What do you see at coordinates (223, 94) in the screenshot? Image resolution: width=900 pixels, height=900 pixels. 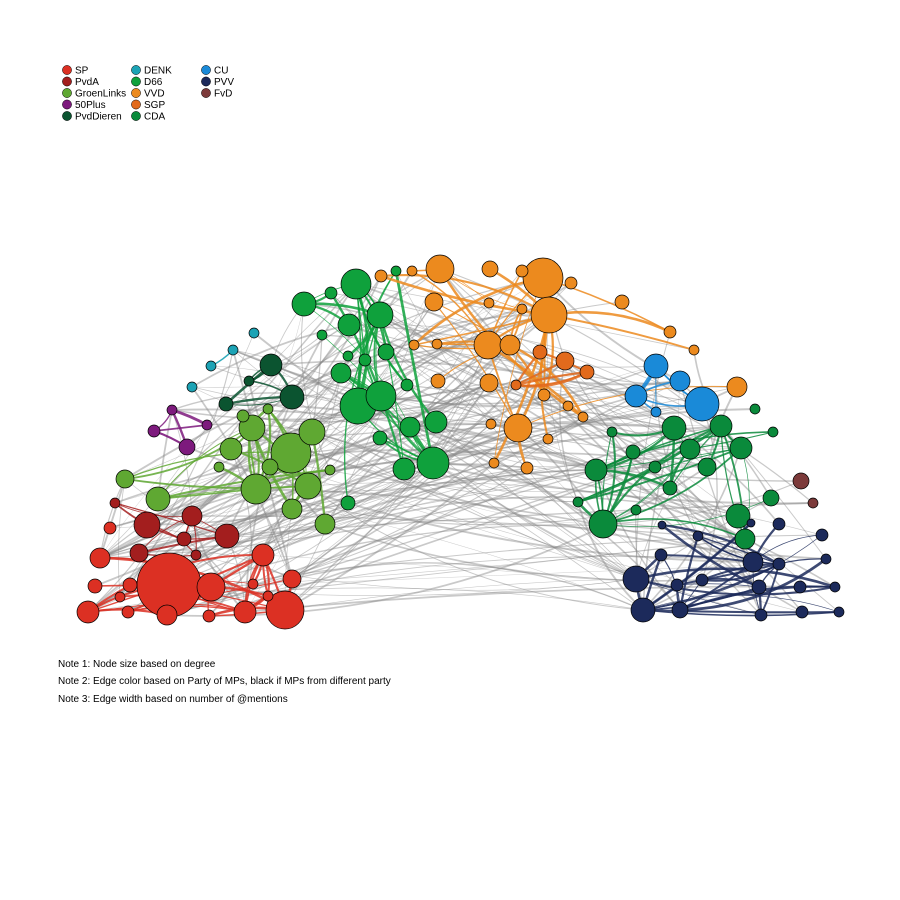 I see `legend-label: FvD` at bounding box center [223, 94].